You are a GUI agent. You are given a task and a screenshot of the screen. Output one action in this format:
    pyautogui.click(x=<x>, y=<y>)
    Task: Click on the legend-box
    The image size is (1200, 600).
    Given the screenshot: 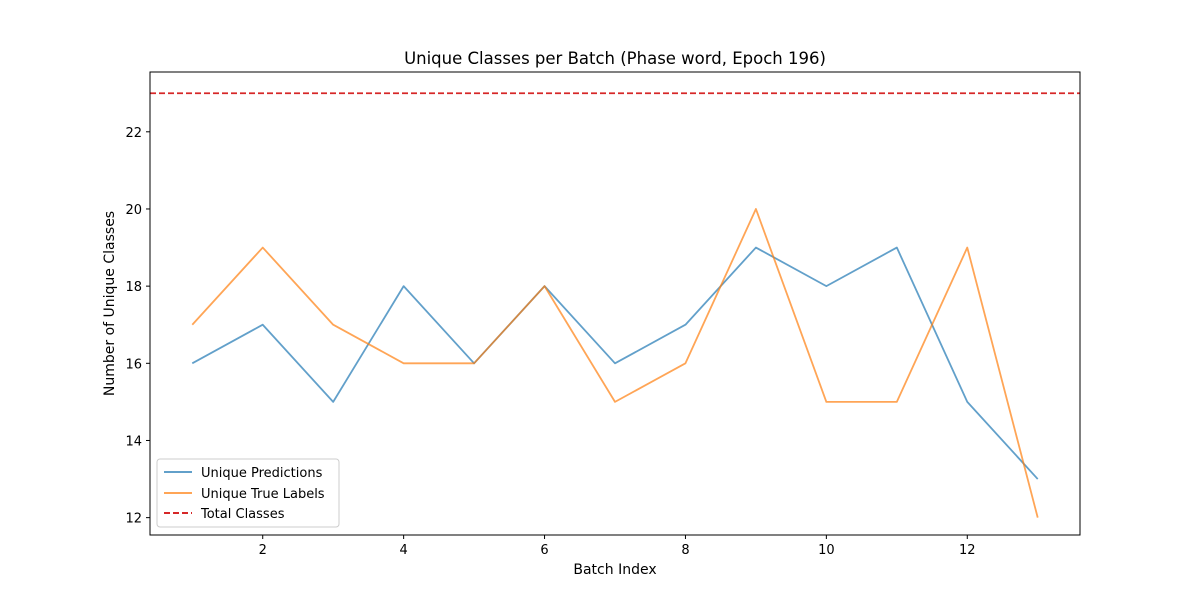 What is the action you would take?
    pyautogui.click(x=248, y=493)
    